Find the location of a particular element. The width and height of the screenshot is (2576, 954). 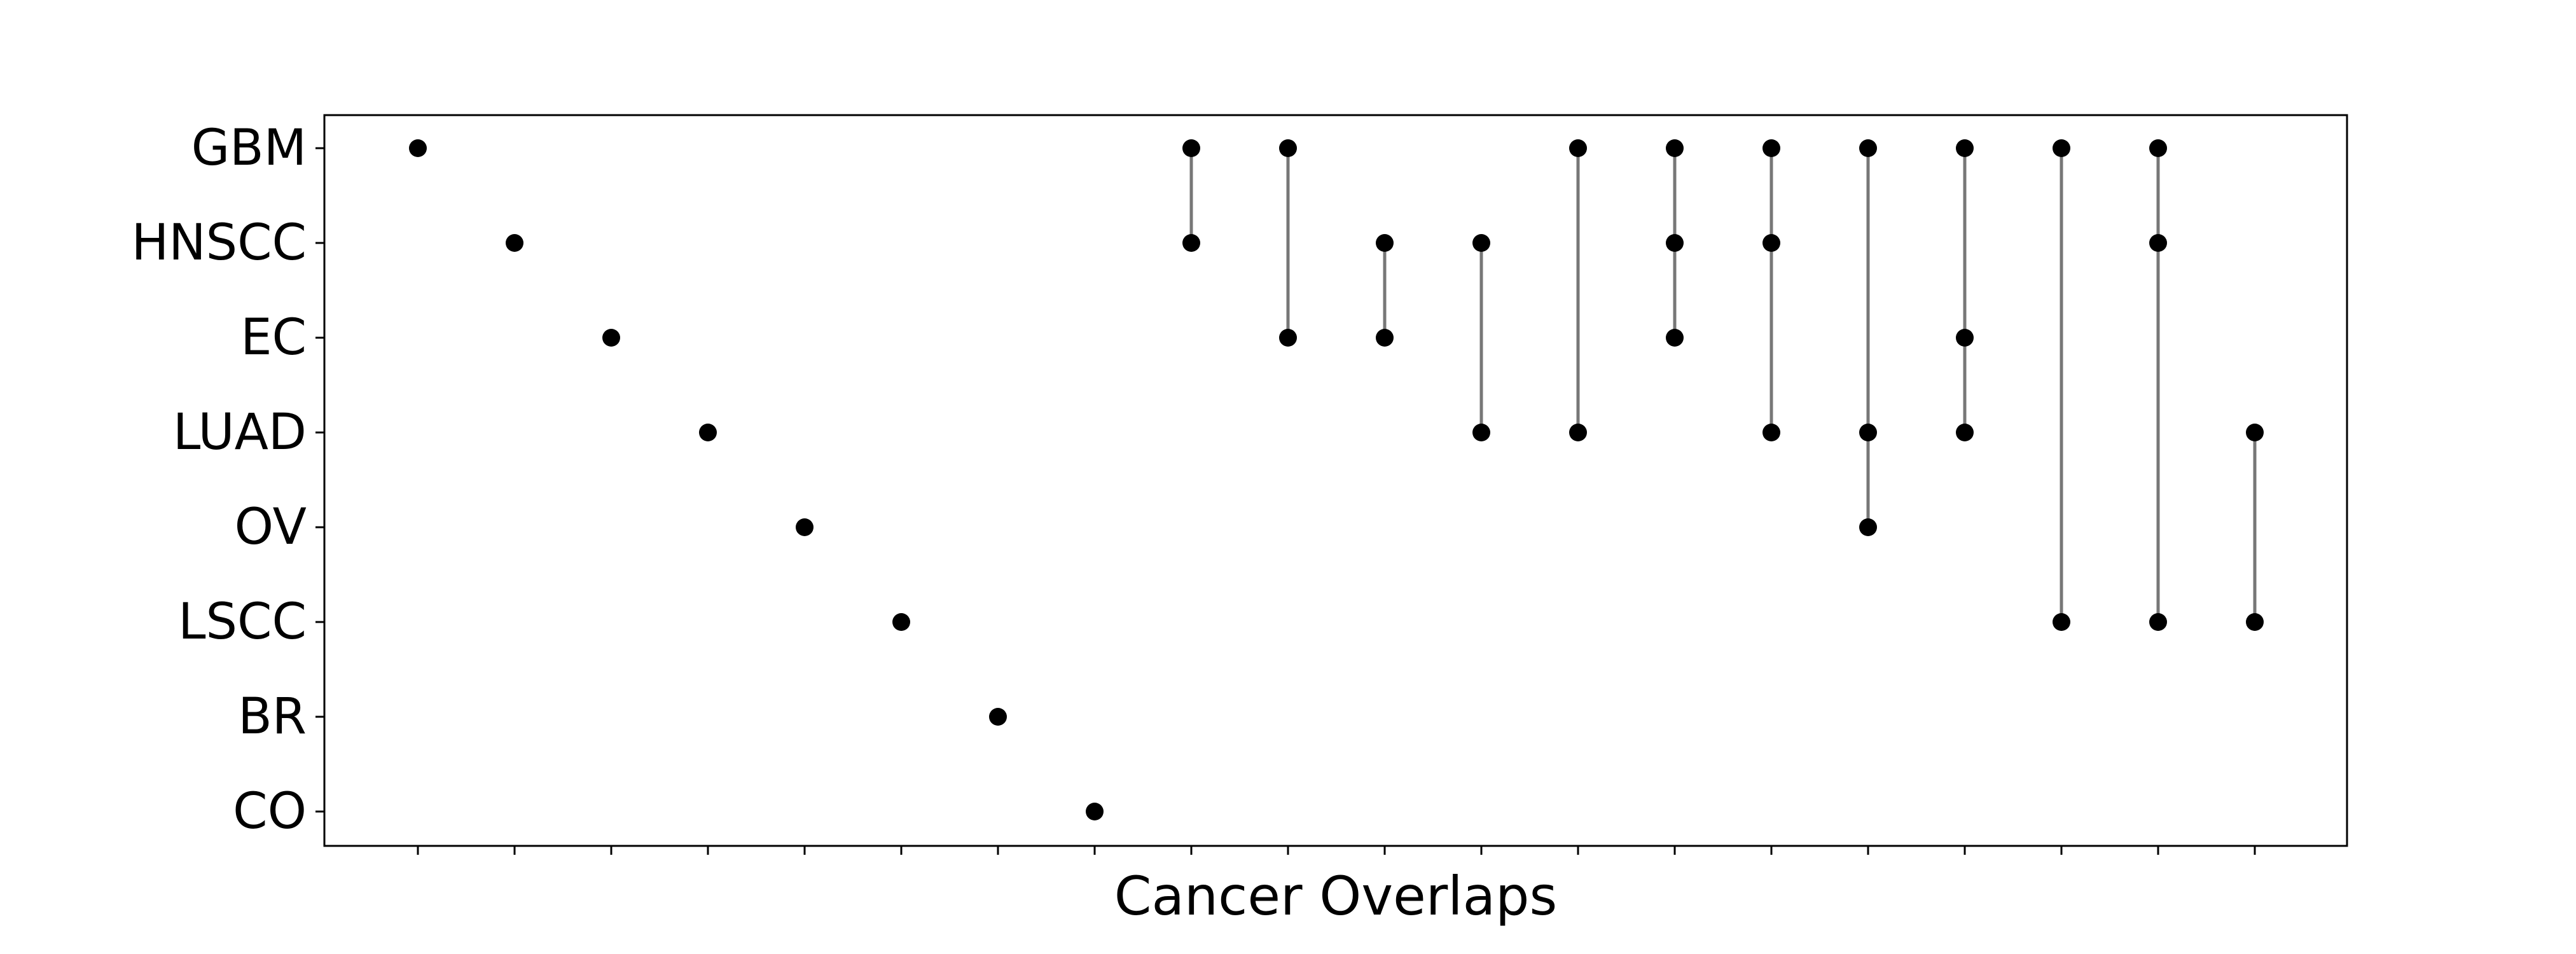

y-tick-label: HNSCC is located at coordinates (219, 243).